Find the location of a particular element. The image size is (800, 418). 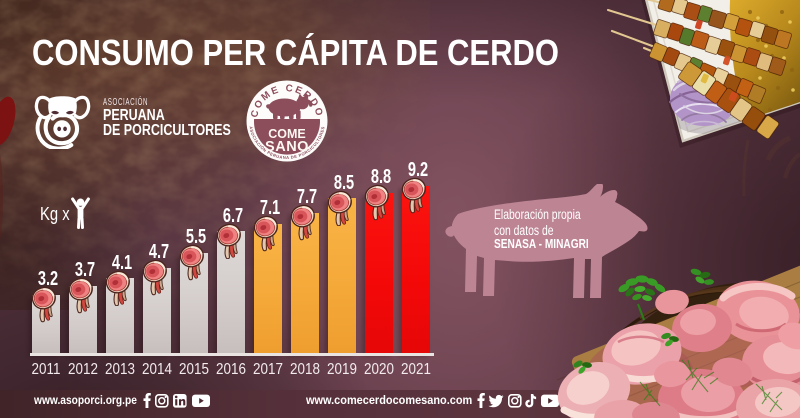

svg-text: SANO is located at coordinates (287, 147).